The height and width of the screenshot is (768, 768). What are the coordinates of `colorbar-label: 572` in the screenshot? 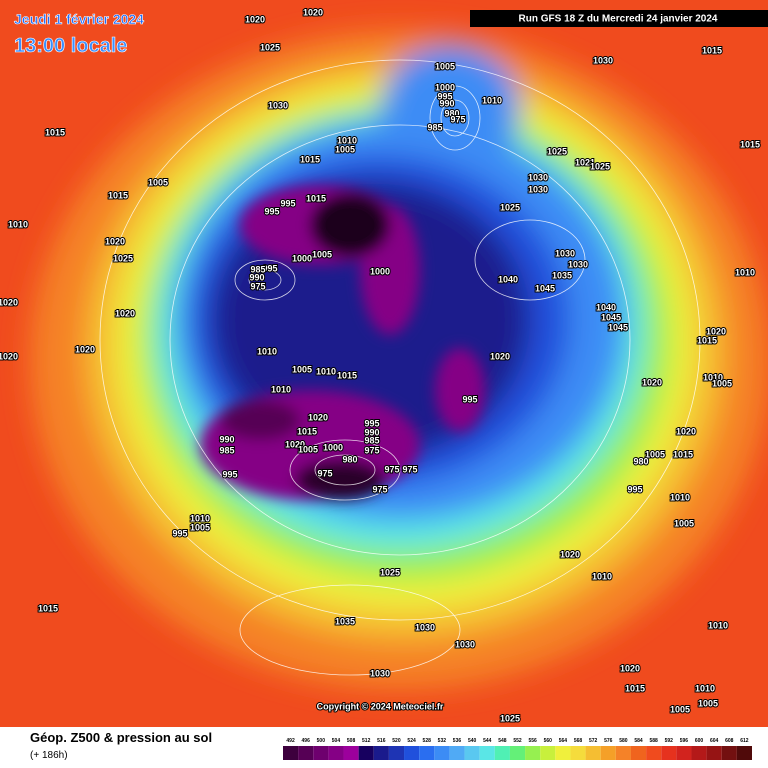 It's located at (593, 741).